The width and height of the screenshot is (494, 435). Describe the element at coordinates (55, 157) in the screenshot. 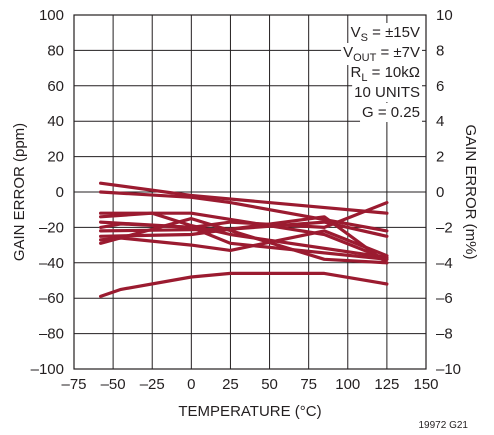

I see `y-tick-label: 20` at that location.